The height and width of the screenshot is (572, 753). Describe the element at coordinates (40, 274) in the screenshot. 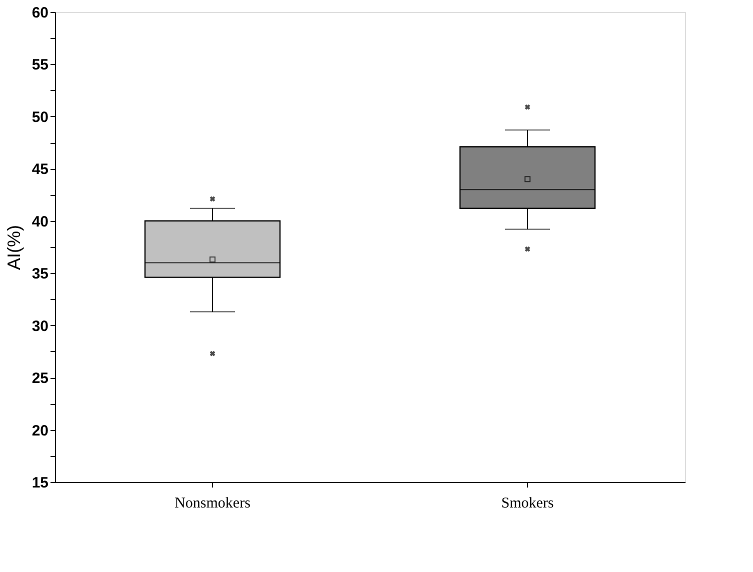

I see `y-tick-label: 35` at that location.